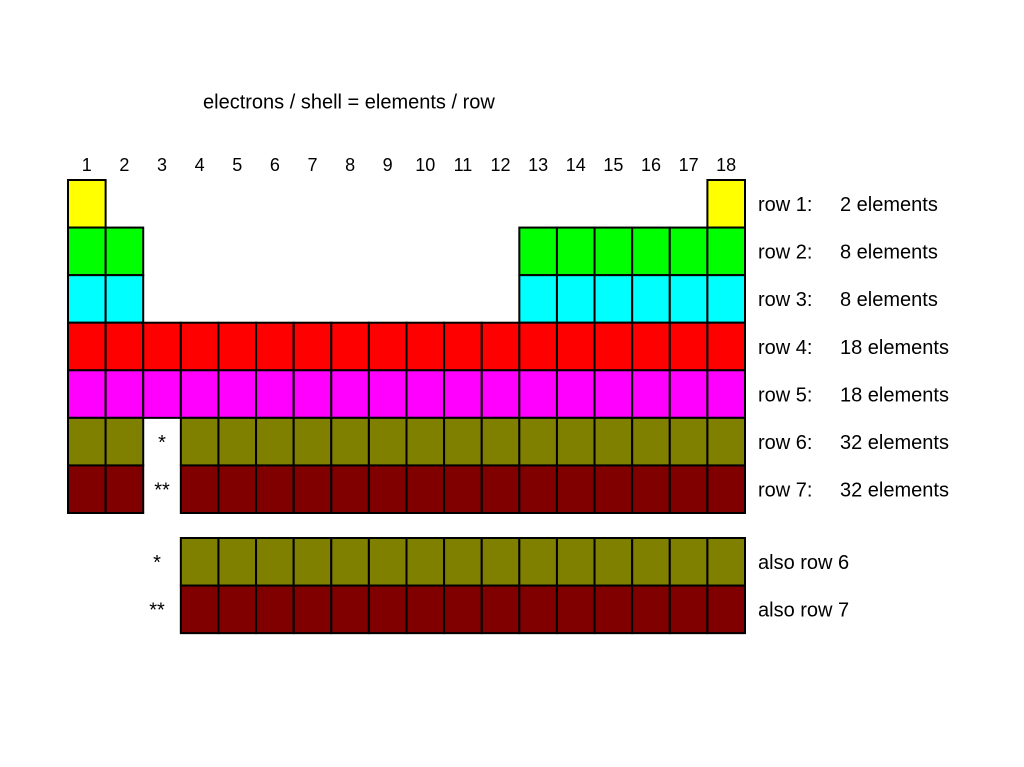 Image resolution: width=1024 pixels, height=767 pixels. I want to click on group-number: 5, so click(237, 165).